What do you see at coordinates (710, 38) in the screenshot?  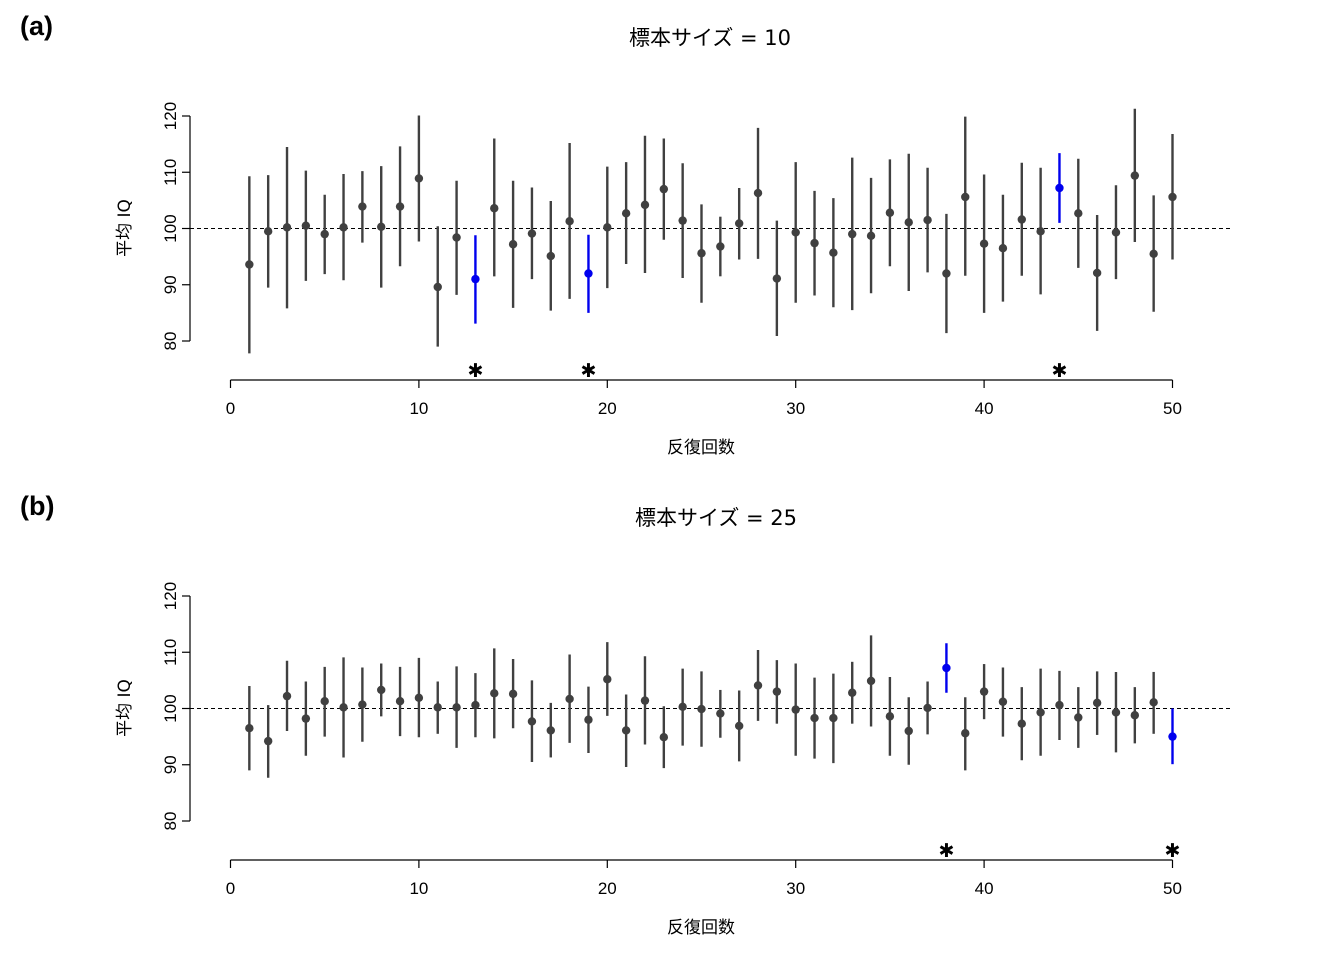 I see `chart-title-a: 標本サイズ = 10` at bounding box center [710, 38].